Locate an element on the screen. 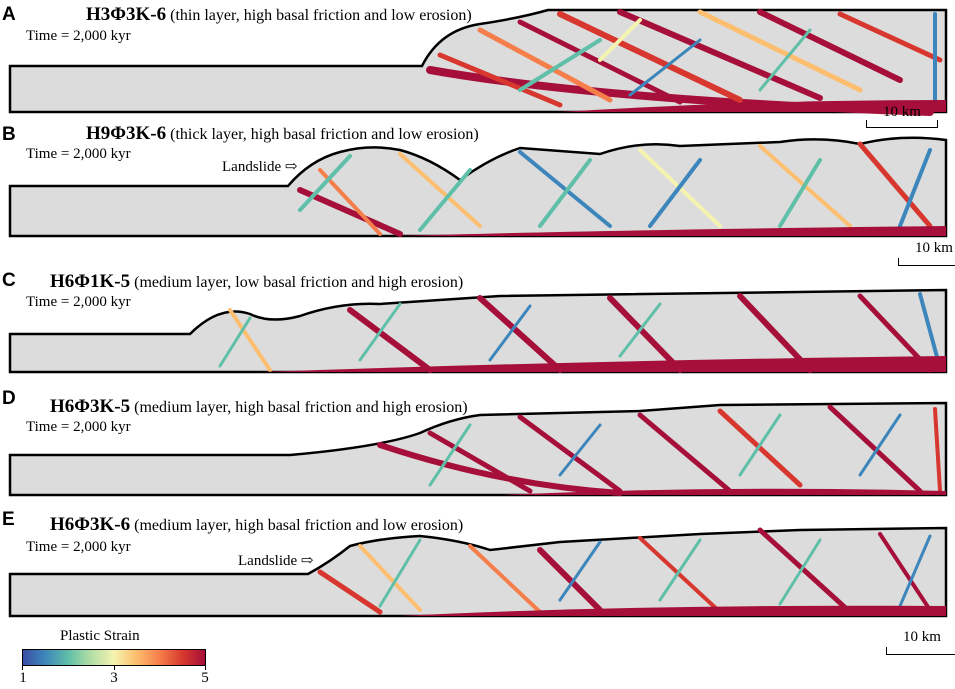 This screenshot has width=955, height=689. model-code-e: H6Φ3K-6 is located at coordinates (90, 524).